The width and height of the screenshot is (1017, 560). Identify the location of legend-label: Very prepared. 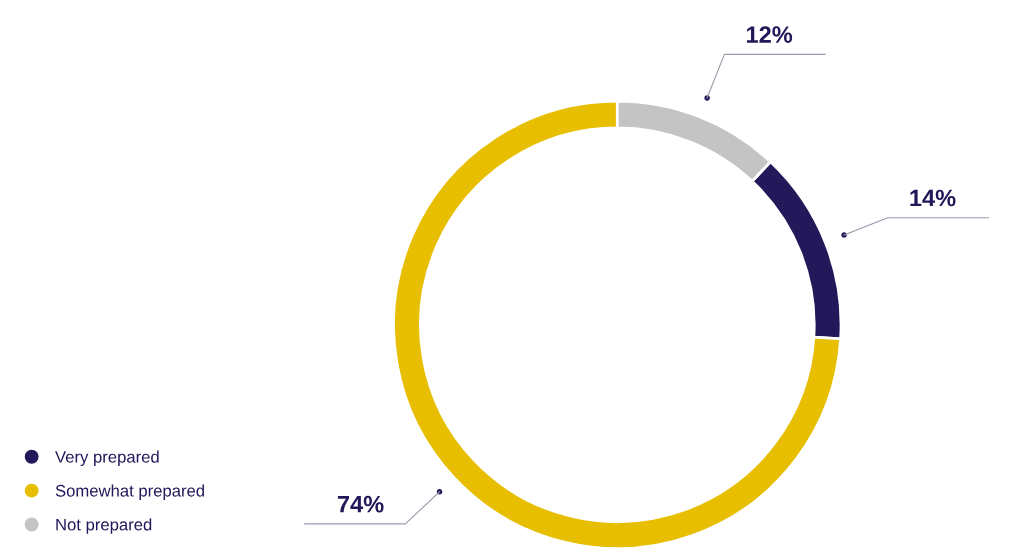
(107, 458).